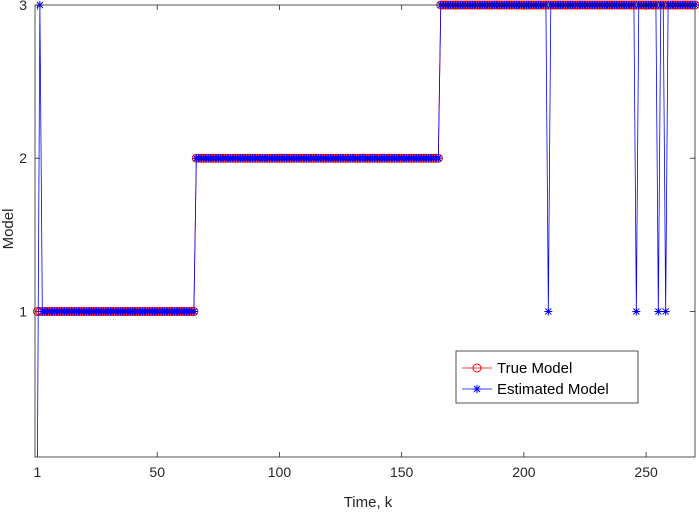  Describe the element at coordinates (23, 158) in the screenshot. I see `y-tick-label: 2` at that location.